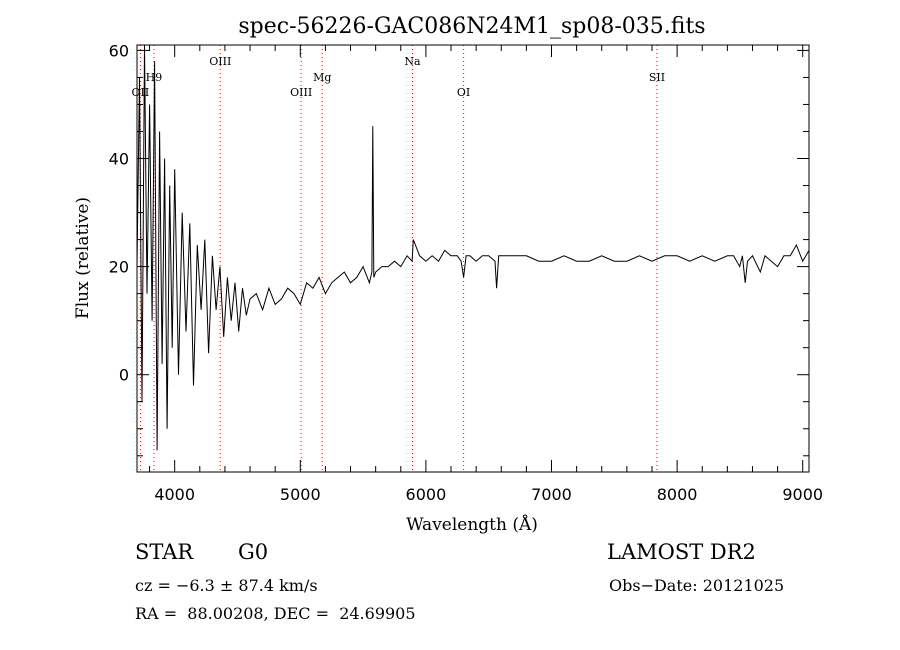 This screenshot has height=650, width=900. I want to click on x-axis-label: Wavelength (Å), so click(472, 524).